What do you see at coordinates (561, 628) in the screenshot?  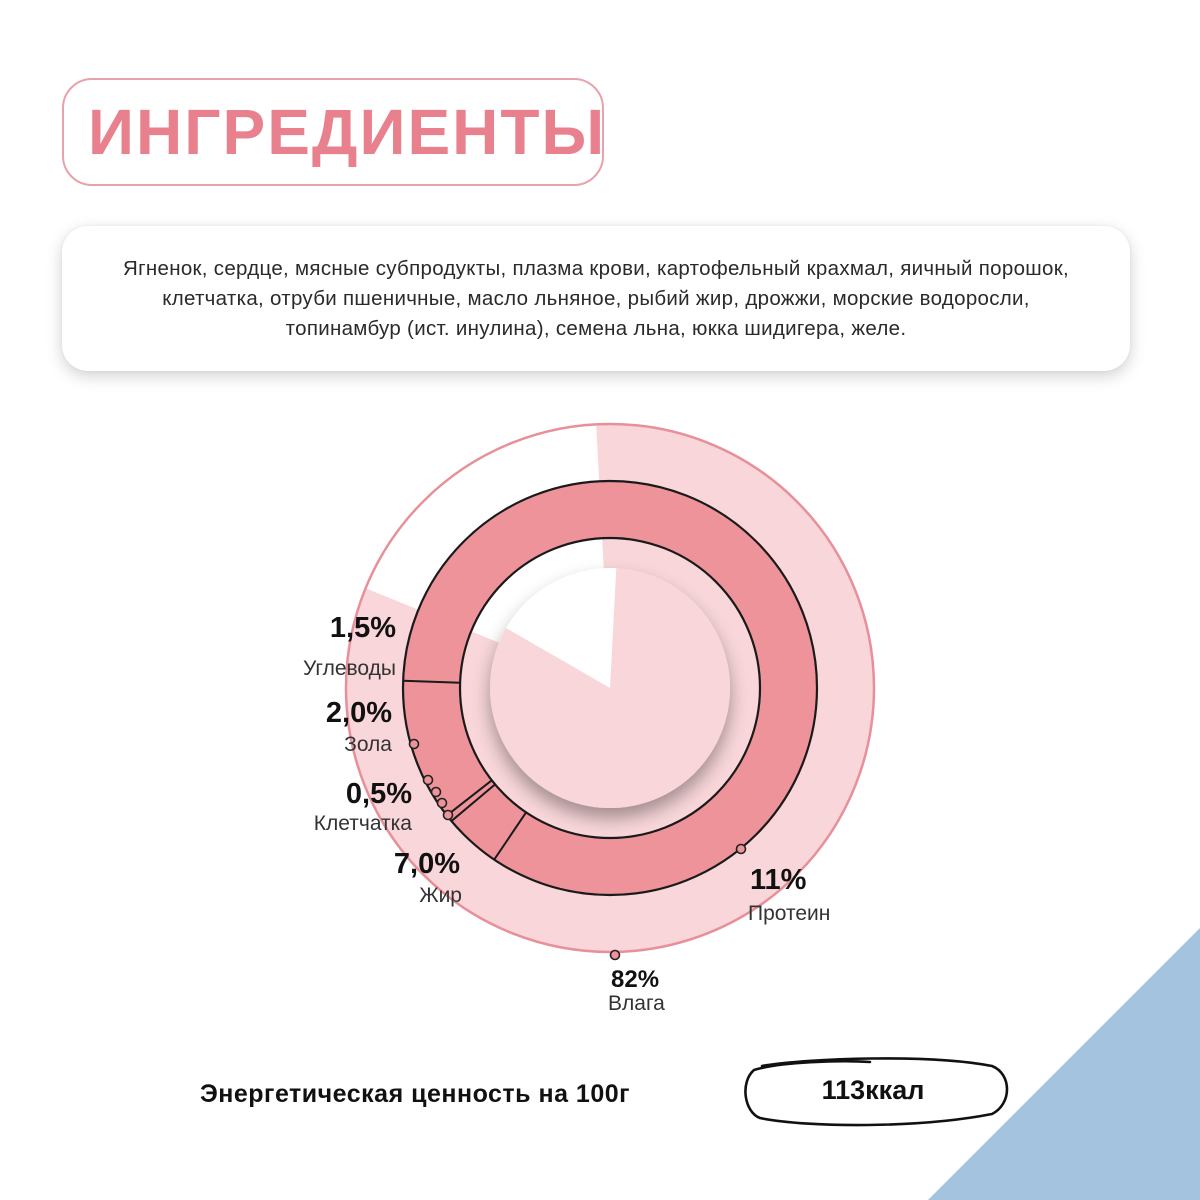 I see `center-disc-gap` at bounding box center [561, 628].